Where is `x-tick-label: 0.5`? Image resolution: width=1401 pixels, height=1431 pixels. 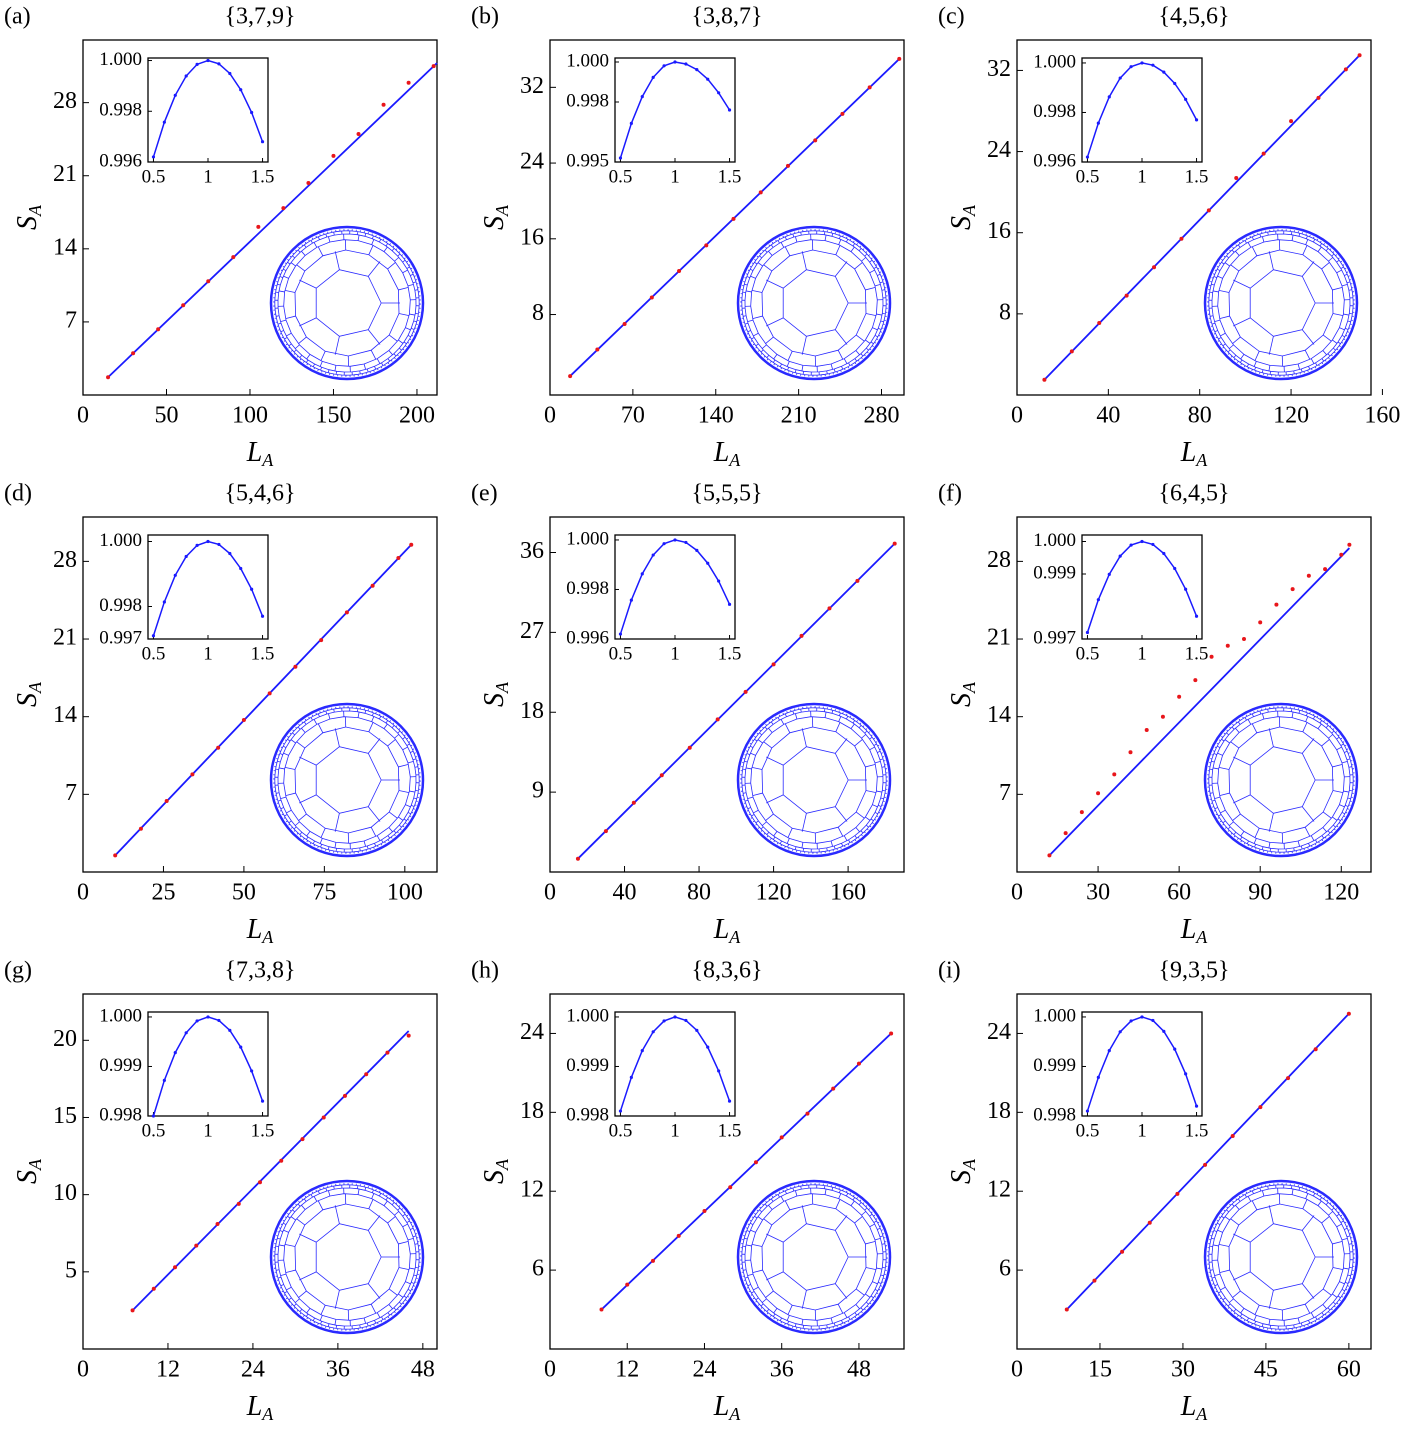
x-tick-label: 0.5 is located at coordinates (154, 653).